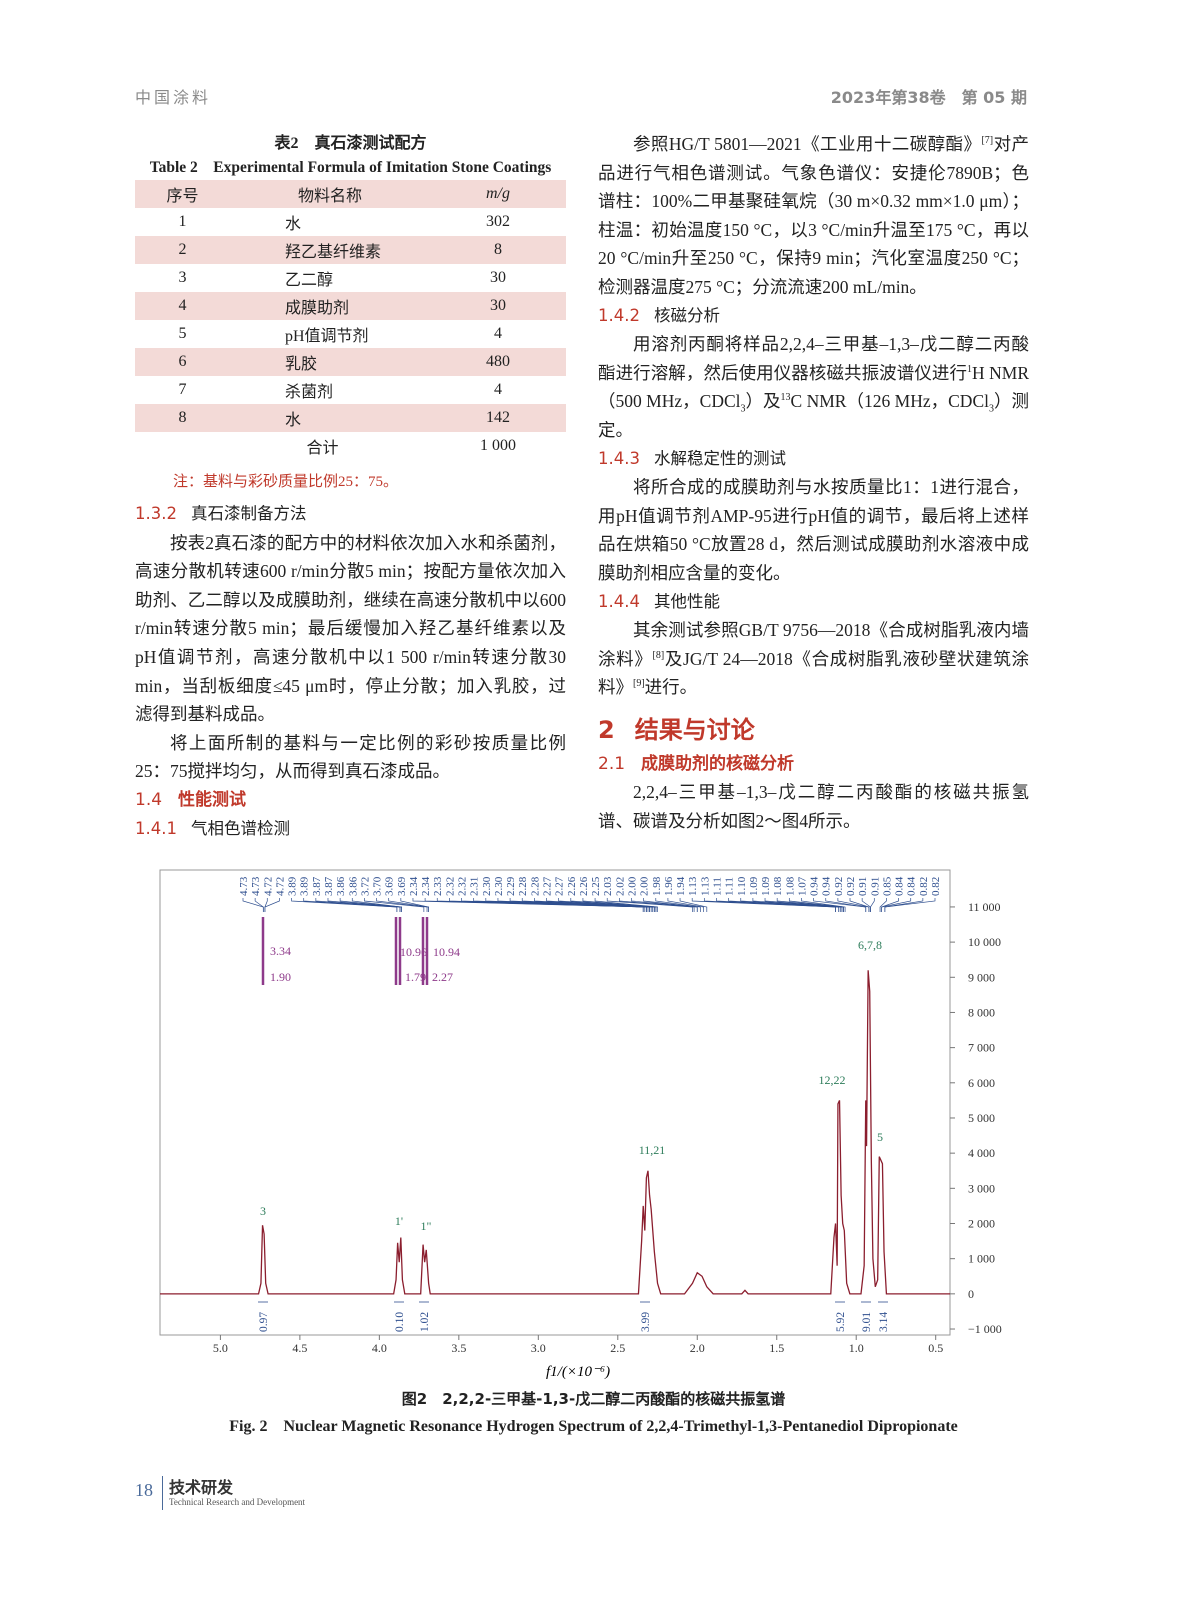 The height and width of the screenshot is (1600, 1187). What do you see at coordinates (717, 886) in the screenshot?
I see `shift-label: 1.11` at bounding box center [717, 886].